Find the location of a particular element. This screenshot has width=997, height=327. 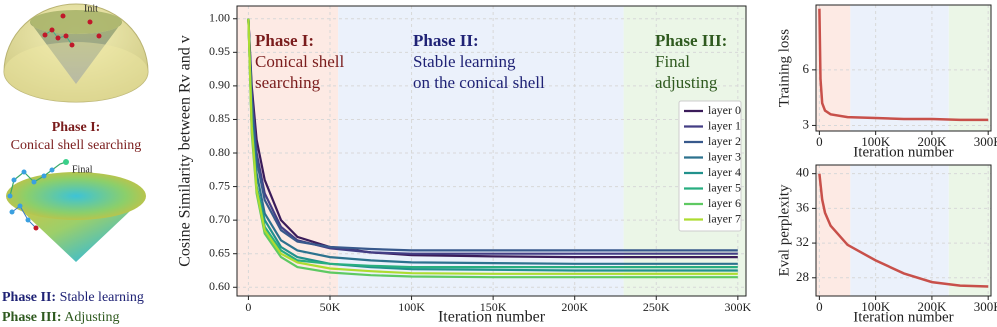

phase1-title: Phase I: is located at coordinates (76, 127).